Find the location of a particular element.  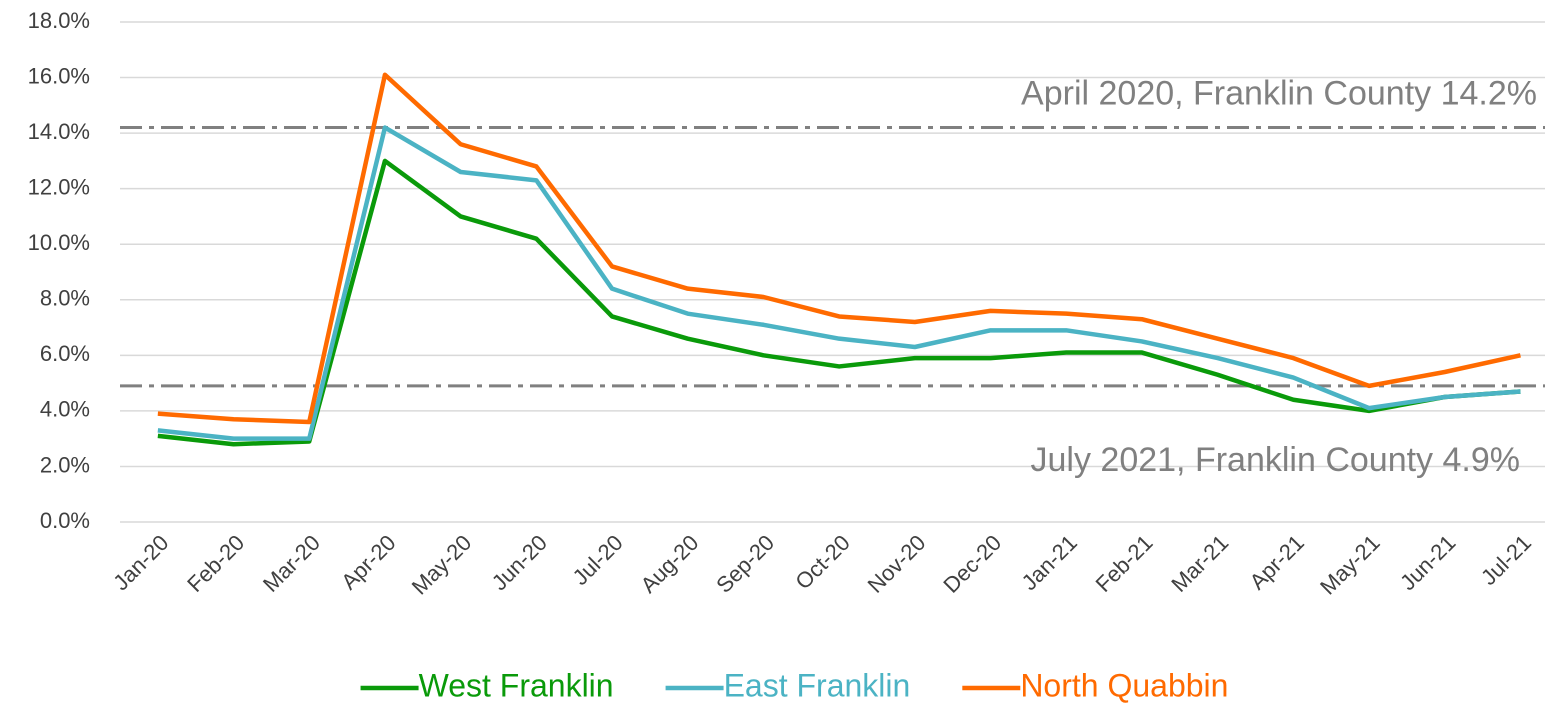

x-tick-label: Mar-20 is located at coordinates (291, 563).